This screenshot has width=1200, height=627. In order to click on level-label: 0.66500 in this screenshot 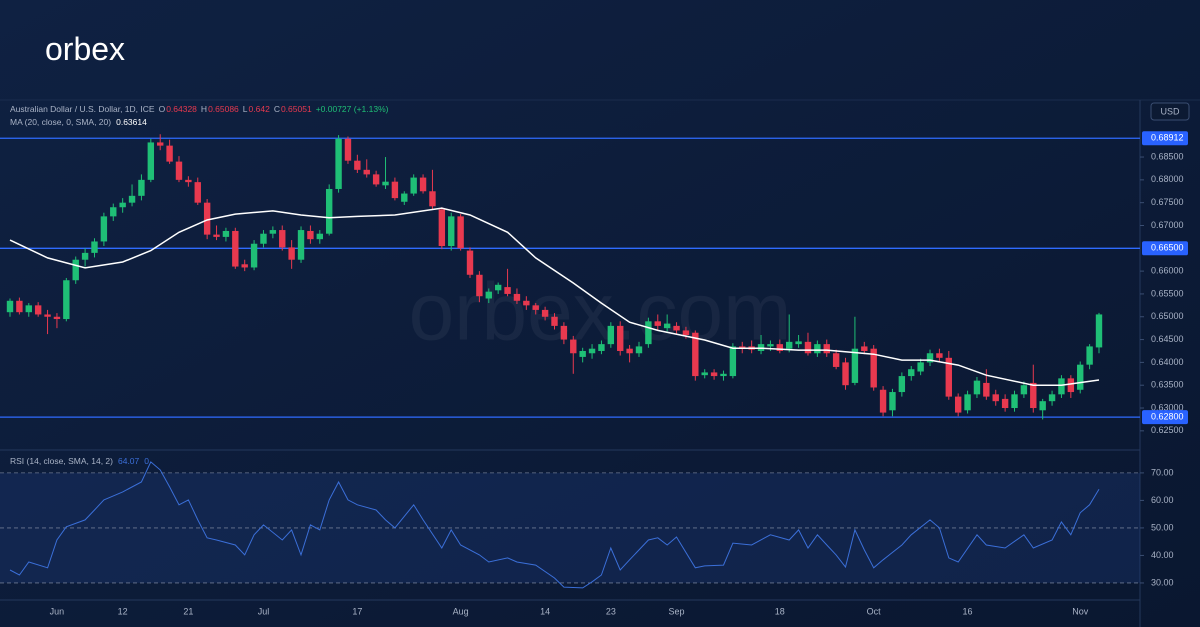, I will do `click(1167, 248)`.